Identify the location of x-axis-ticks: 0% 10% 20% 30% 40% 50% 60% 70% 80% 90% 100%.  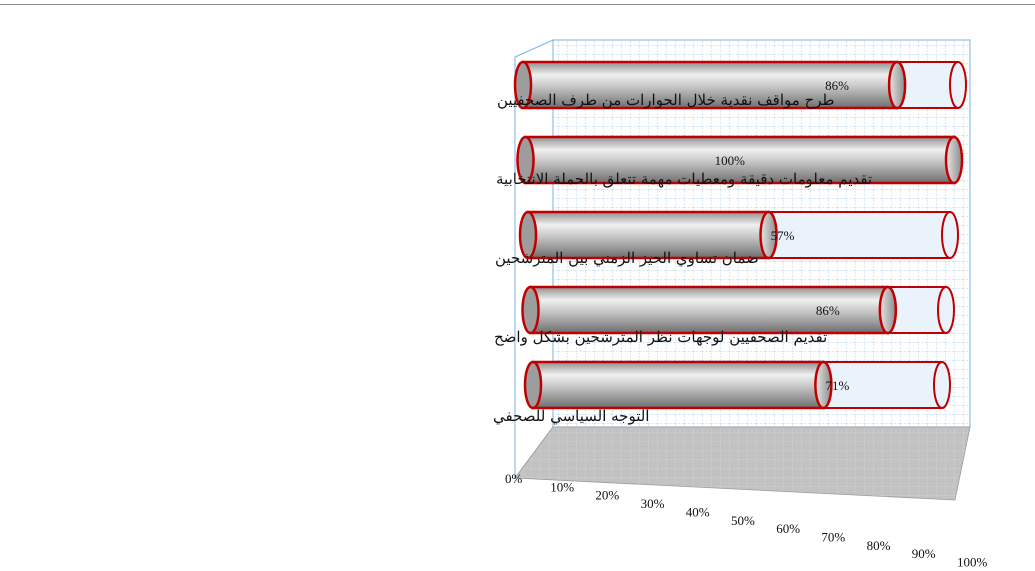
(746, 520).